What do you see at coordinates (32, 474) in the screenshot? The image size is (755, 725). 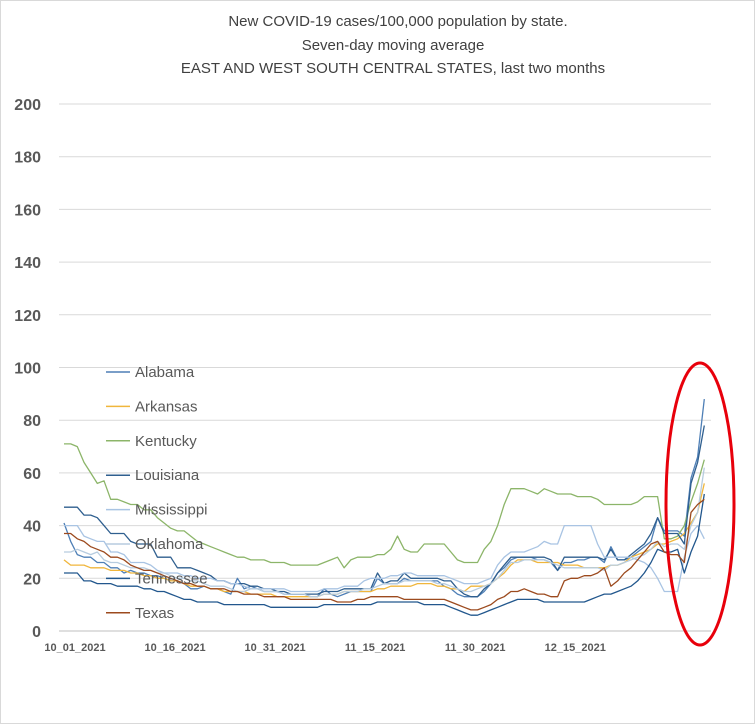 I see `y-tick-label: 60` at bounding box center [32, 474].